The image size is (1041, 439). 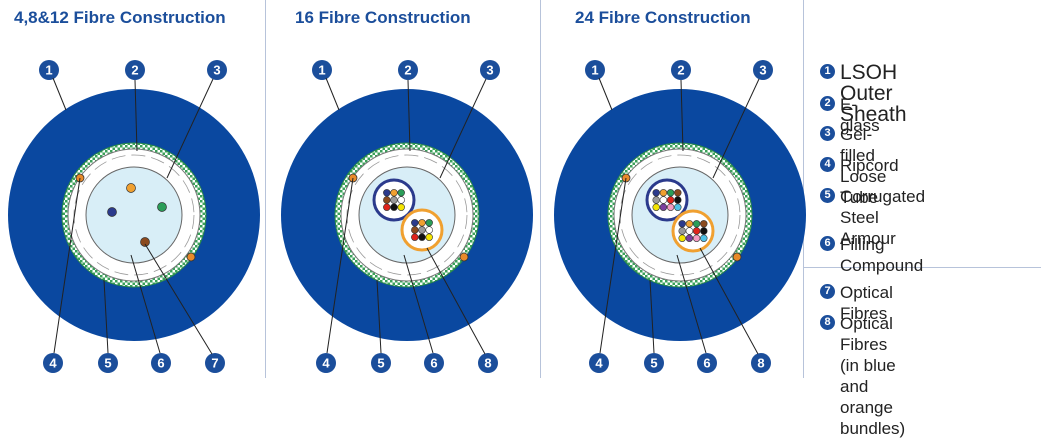 I want to click on legend-item-1: 1 LSOH Outer Sheath, so click(x=863, y=93).